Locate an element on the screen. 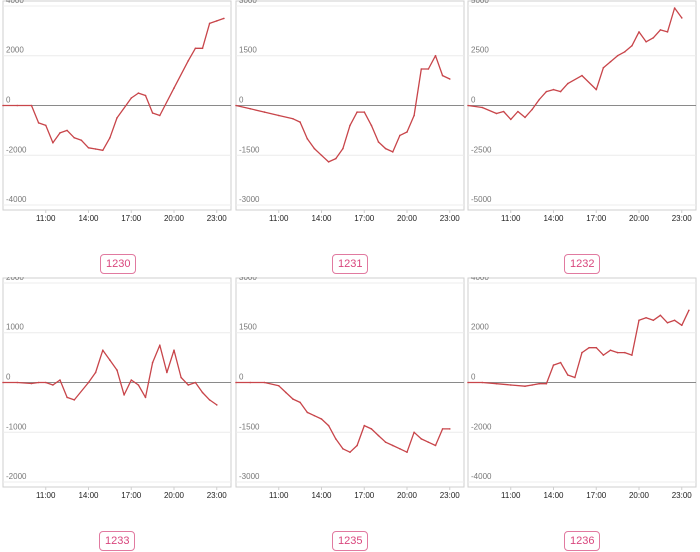 This screenshot has width=700, height=552. y-tick-label: 5000 is located at coordinates (480, 2).